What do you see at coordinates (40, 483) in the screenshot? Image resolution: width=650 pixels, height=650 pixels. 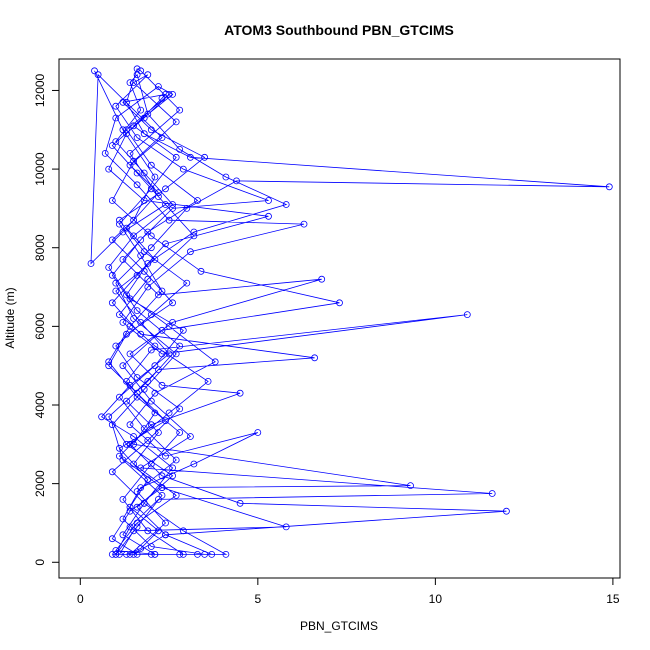 I see `y-tick-label: 2000` at bounding box center [40, 483].